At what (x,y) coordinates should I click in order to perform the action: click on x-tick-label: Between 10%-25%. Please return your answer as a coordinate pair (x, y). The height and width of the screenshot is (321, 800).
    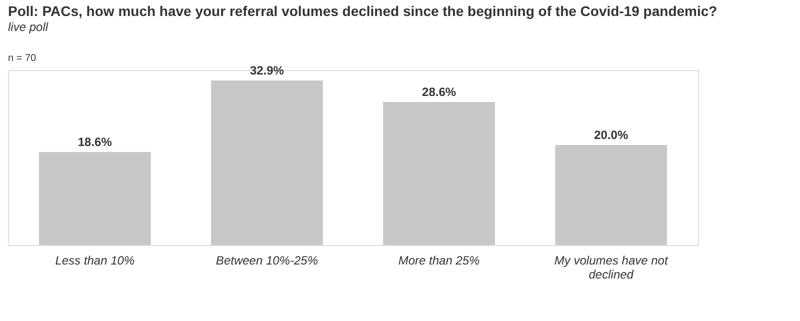
    Looking at the image, I should click on (267, 261).